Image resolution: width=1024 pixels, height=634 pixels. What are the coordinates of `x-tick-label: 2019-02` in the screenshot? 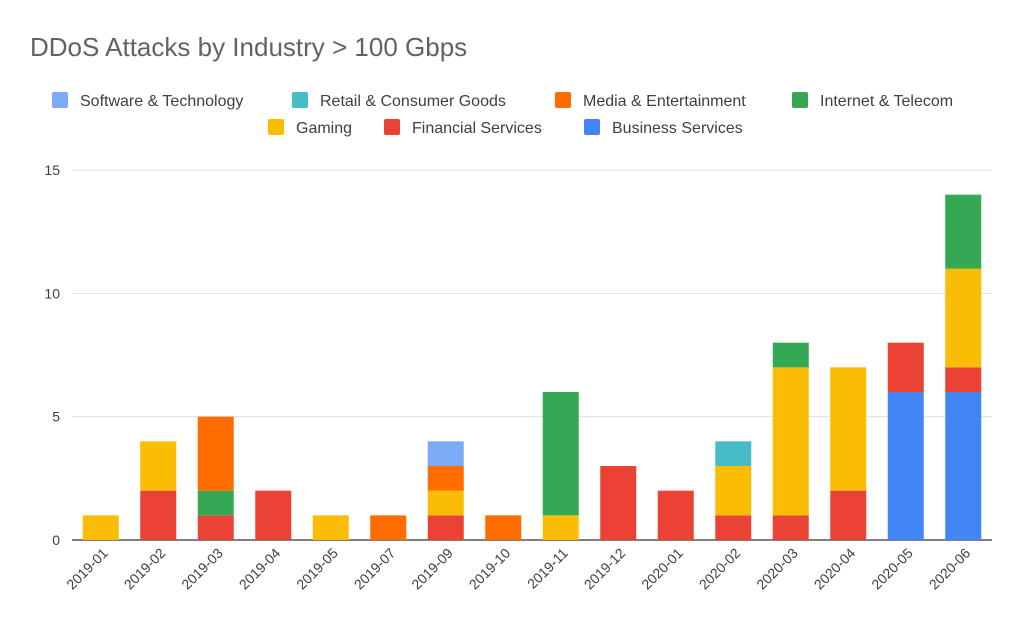 It's located at (145, 569).